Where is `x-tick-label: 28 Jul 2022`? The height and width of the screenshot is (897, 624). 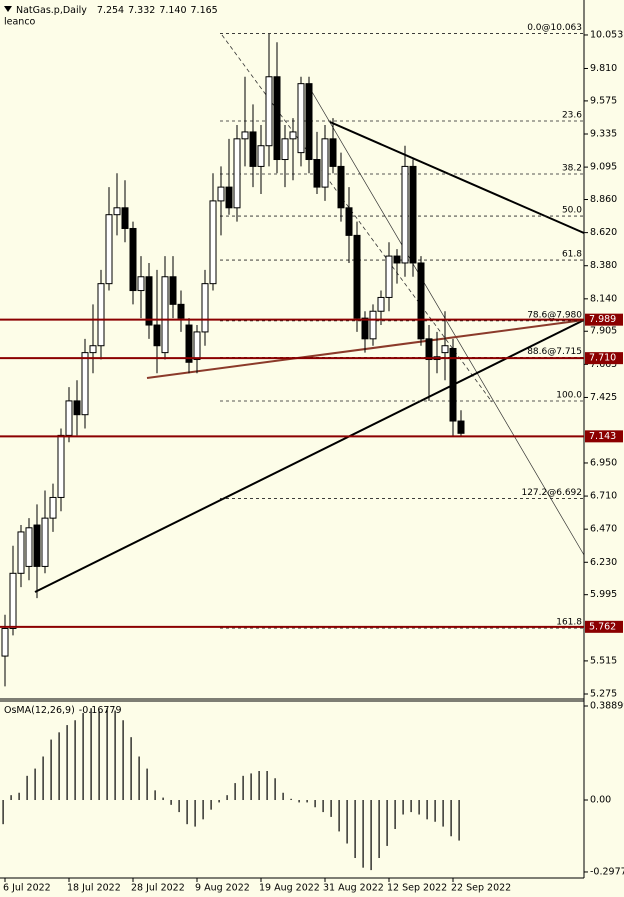 x-tick-label: 28 Jul 2022 is located at coordinates (158, 888).